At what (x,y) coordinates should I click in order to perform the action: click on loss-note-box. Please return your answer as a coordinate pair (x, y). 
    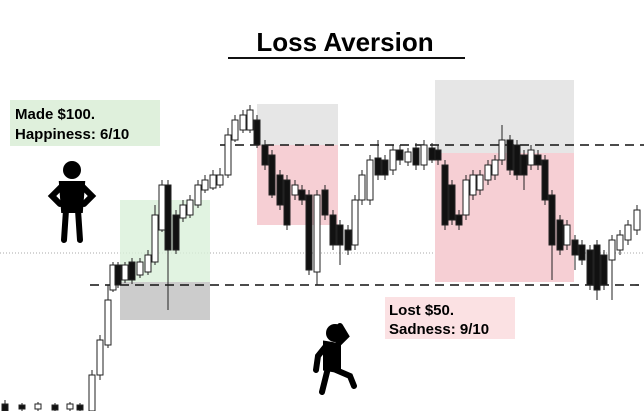
    Looking at the image, I should click on (450, 318).